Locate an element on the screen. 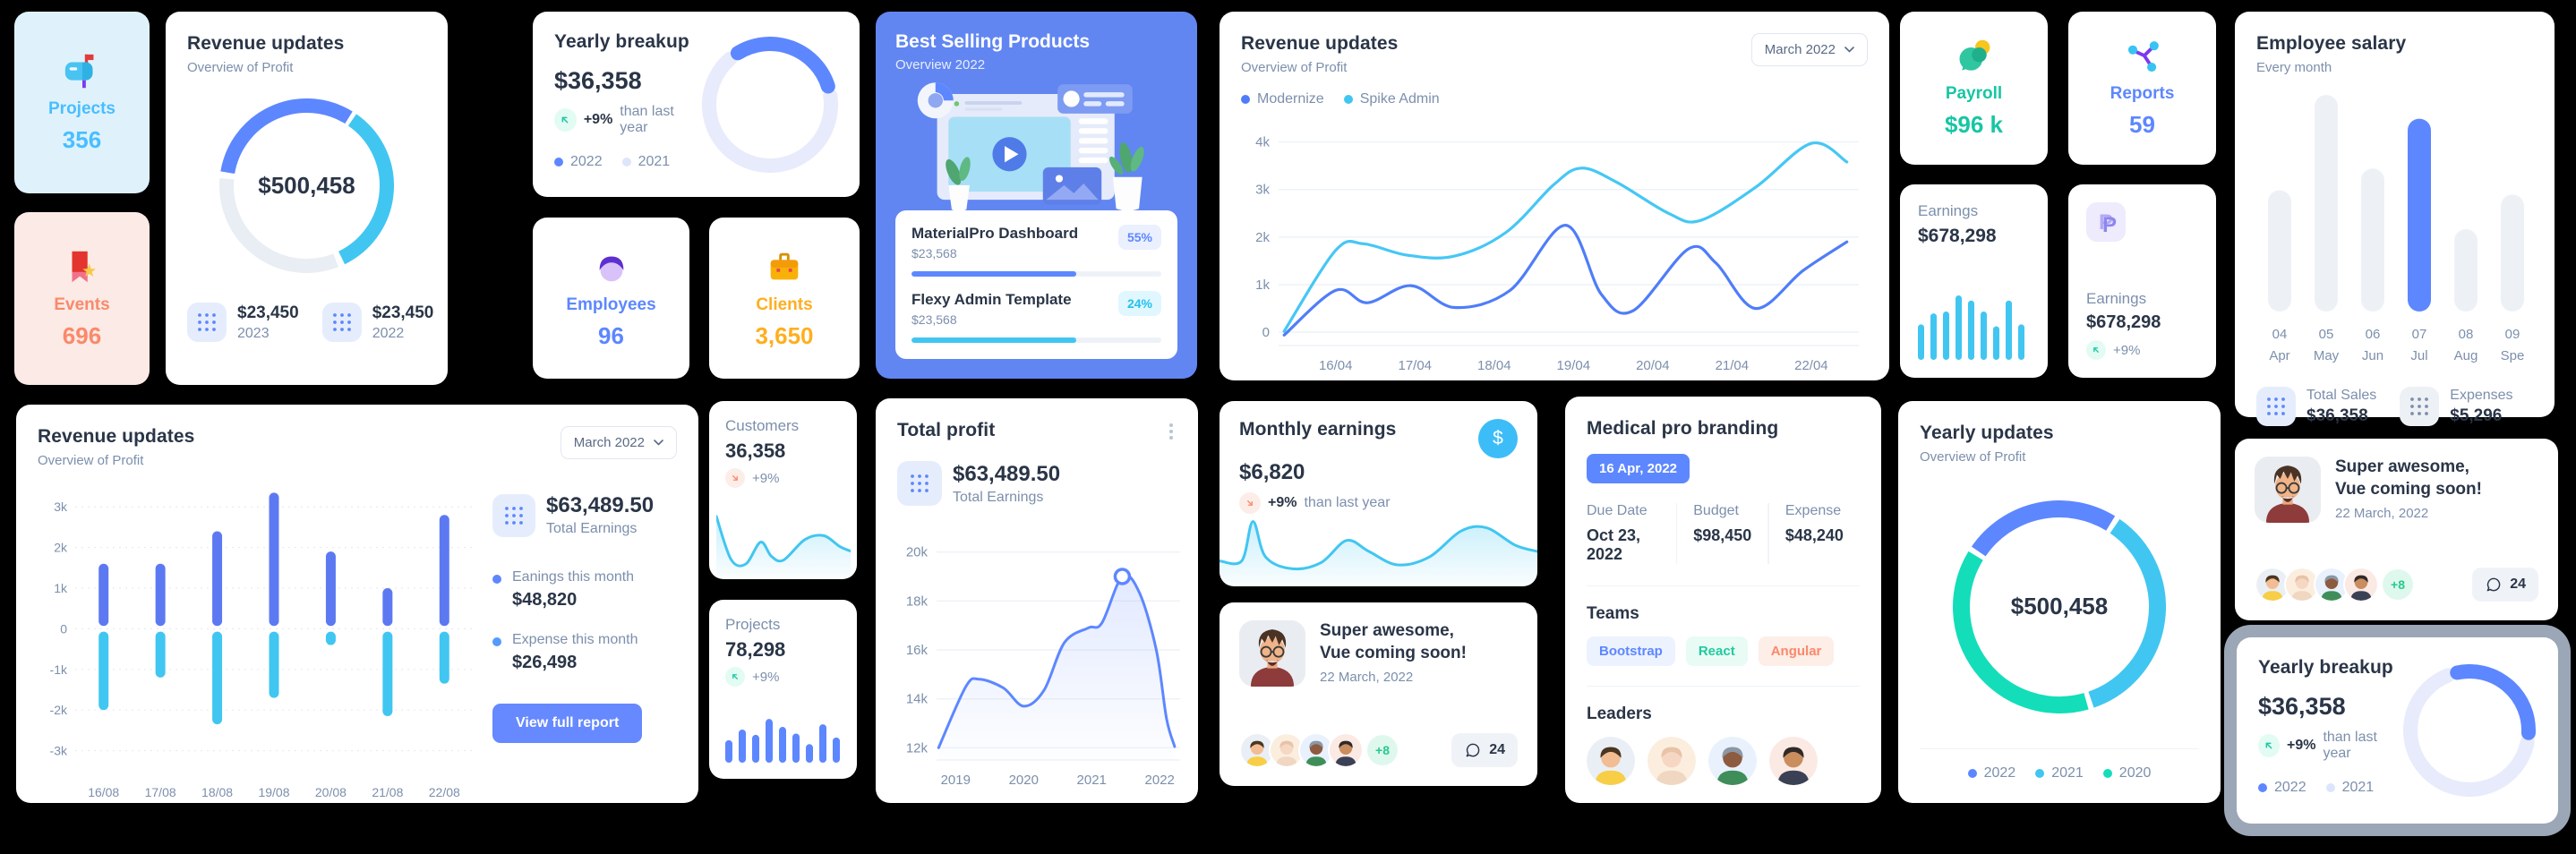  projects-tile: Projects 356 is located at coordinates (82, 102).